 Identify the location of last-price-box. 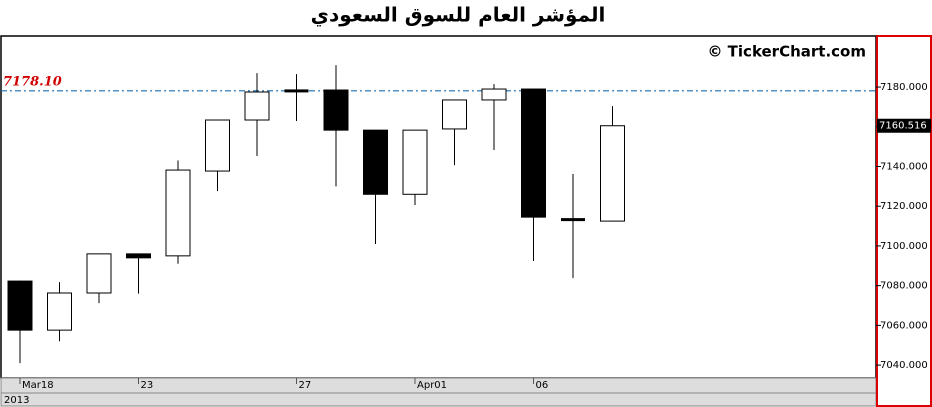
(904, 125).